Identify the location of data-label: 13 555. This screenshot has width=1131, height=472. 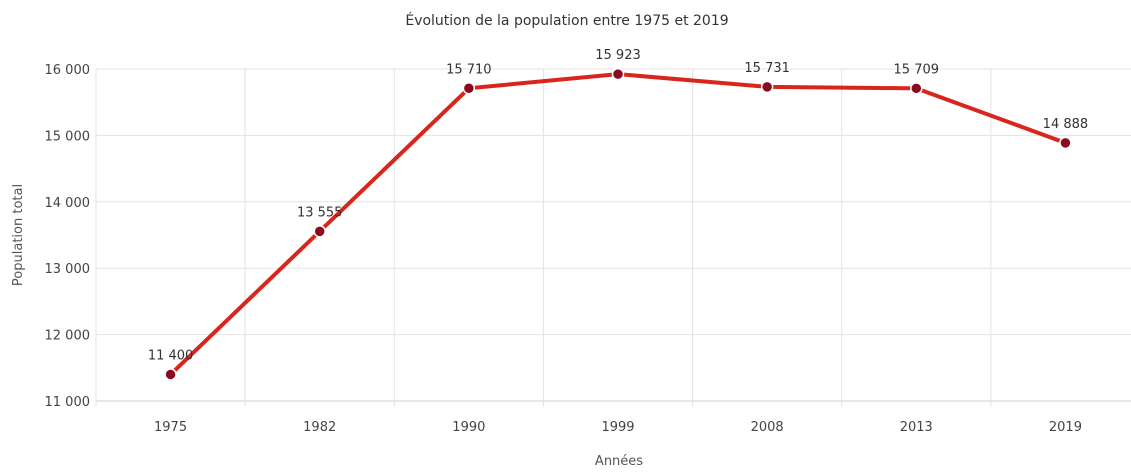
(320, 212).